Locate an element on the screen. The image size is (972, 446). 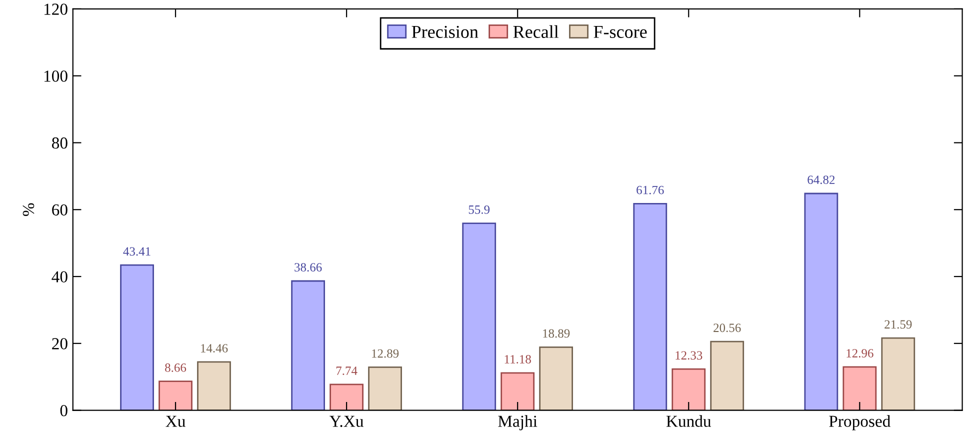
data-label: 64.82 is located at coordinates (821, 180).